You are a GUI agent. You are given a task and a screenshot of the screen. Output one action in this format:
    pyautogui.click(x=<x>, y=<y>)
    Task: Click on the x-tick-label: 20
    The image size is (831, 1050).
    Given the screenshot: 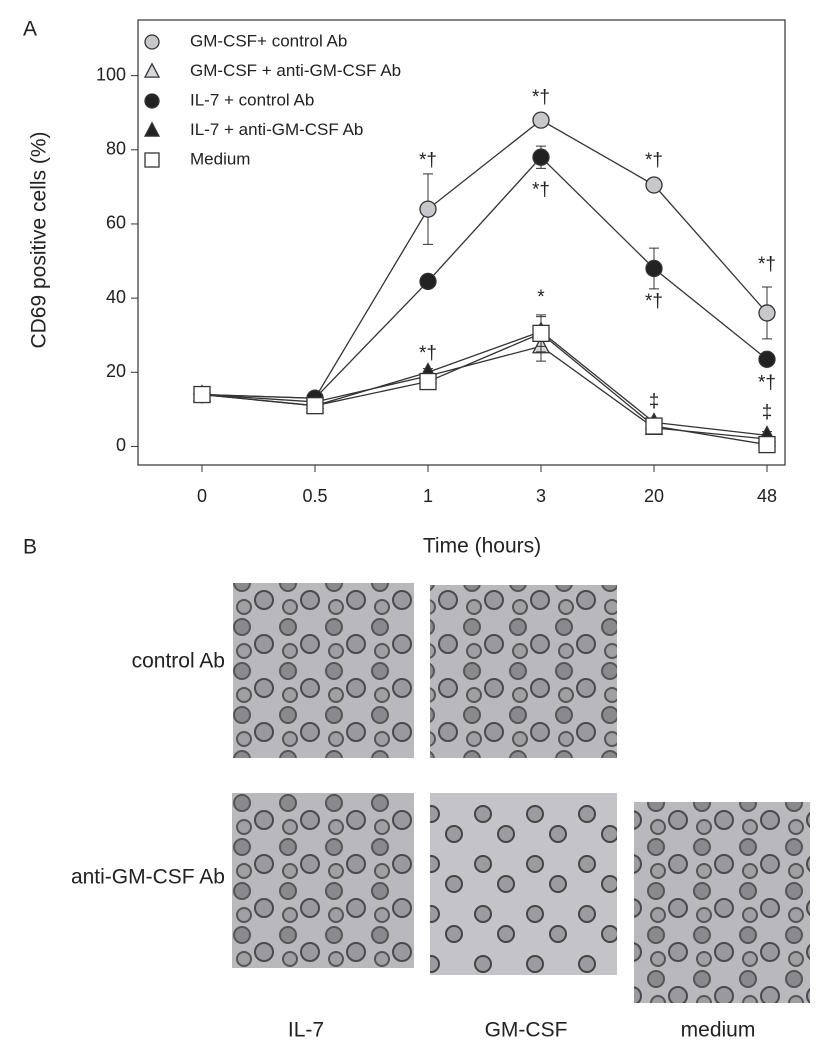 What is the action you would take?
    pyautogui.click(x=654, y=496)
    